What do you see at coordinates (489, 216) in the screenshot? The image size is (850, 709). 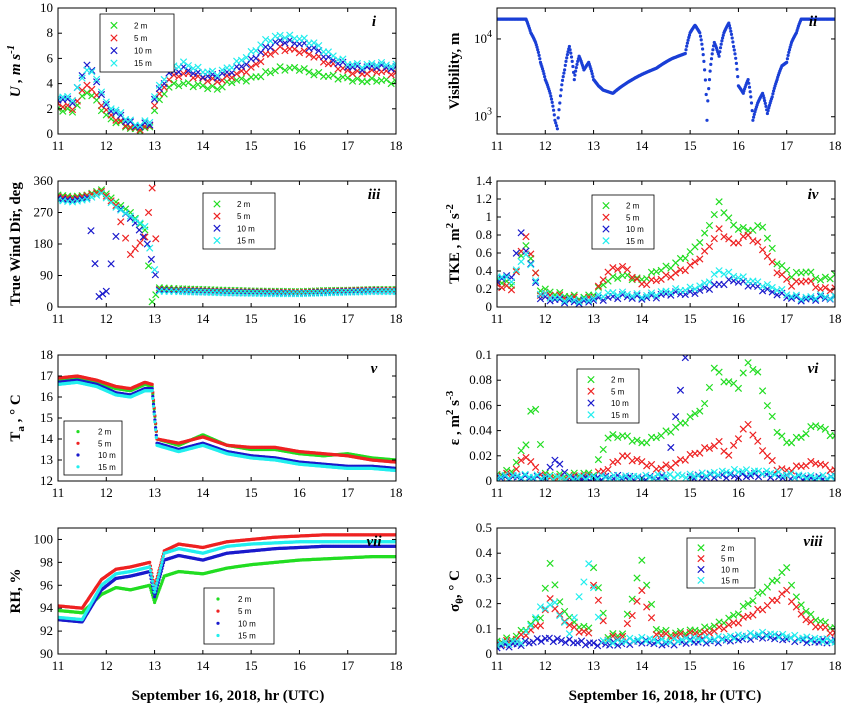 I see `y-tick-label: 1` at bounding box center [489, 216].